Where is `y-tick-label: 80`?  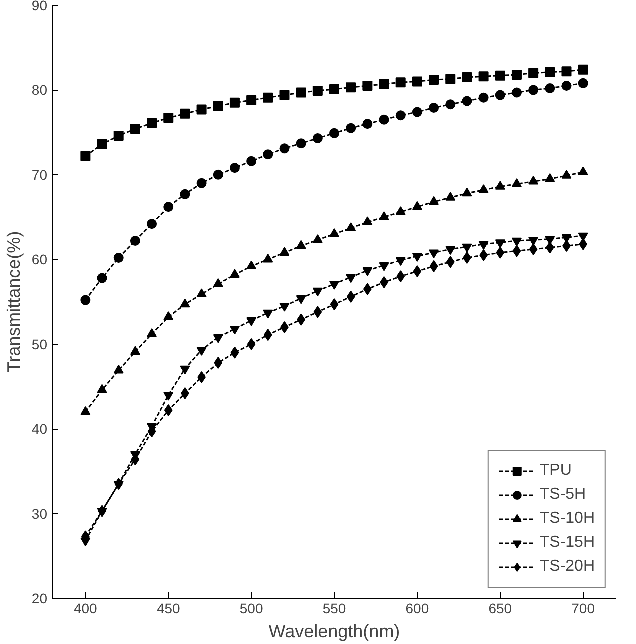
y-tick-label: 80 is located at coordinates (40, 90).